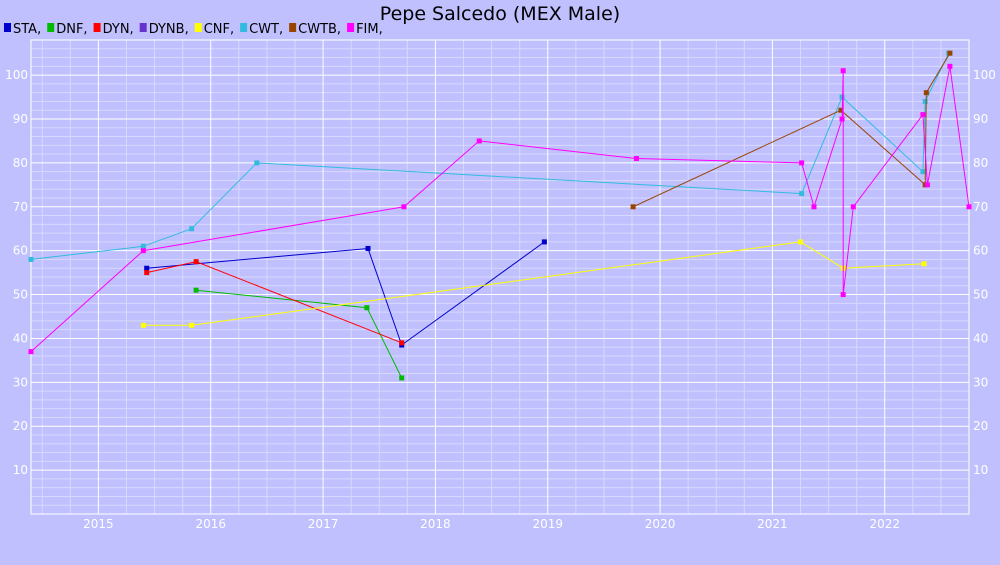 This screenshot has width=1000, height=565. Describe the element at coordinates (20, 119) in the screenshot. I see `y-tick-label-left: 90` at that location.